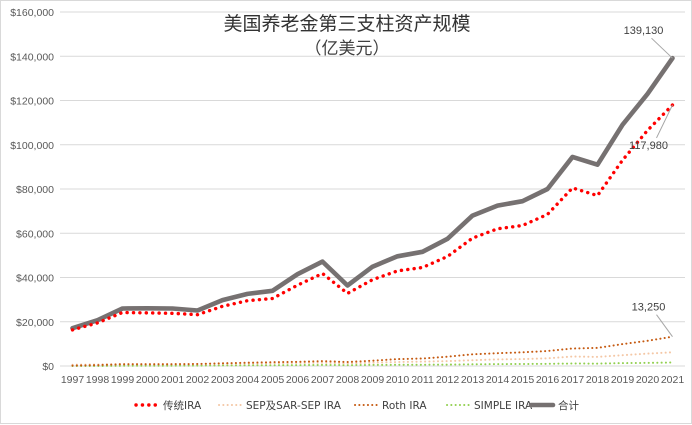  I want to click on x-tick-label: 2007, so click(323, 380).